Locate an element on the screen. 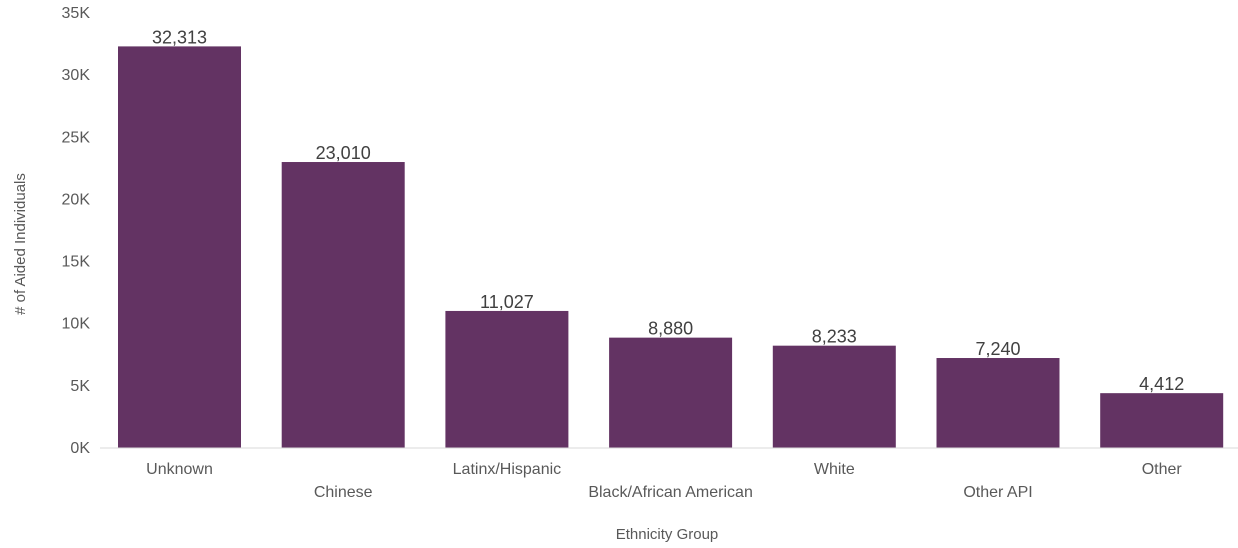 This screenshot has height=548, width=1238. x-axis-title: Ethnicity Group is located at coordinates (667, 534).